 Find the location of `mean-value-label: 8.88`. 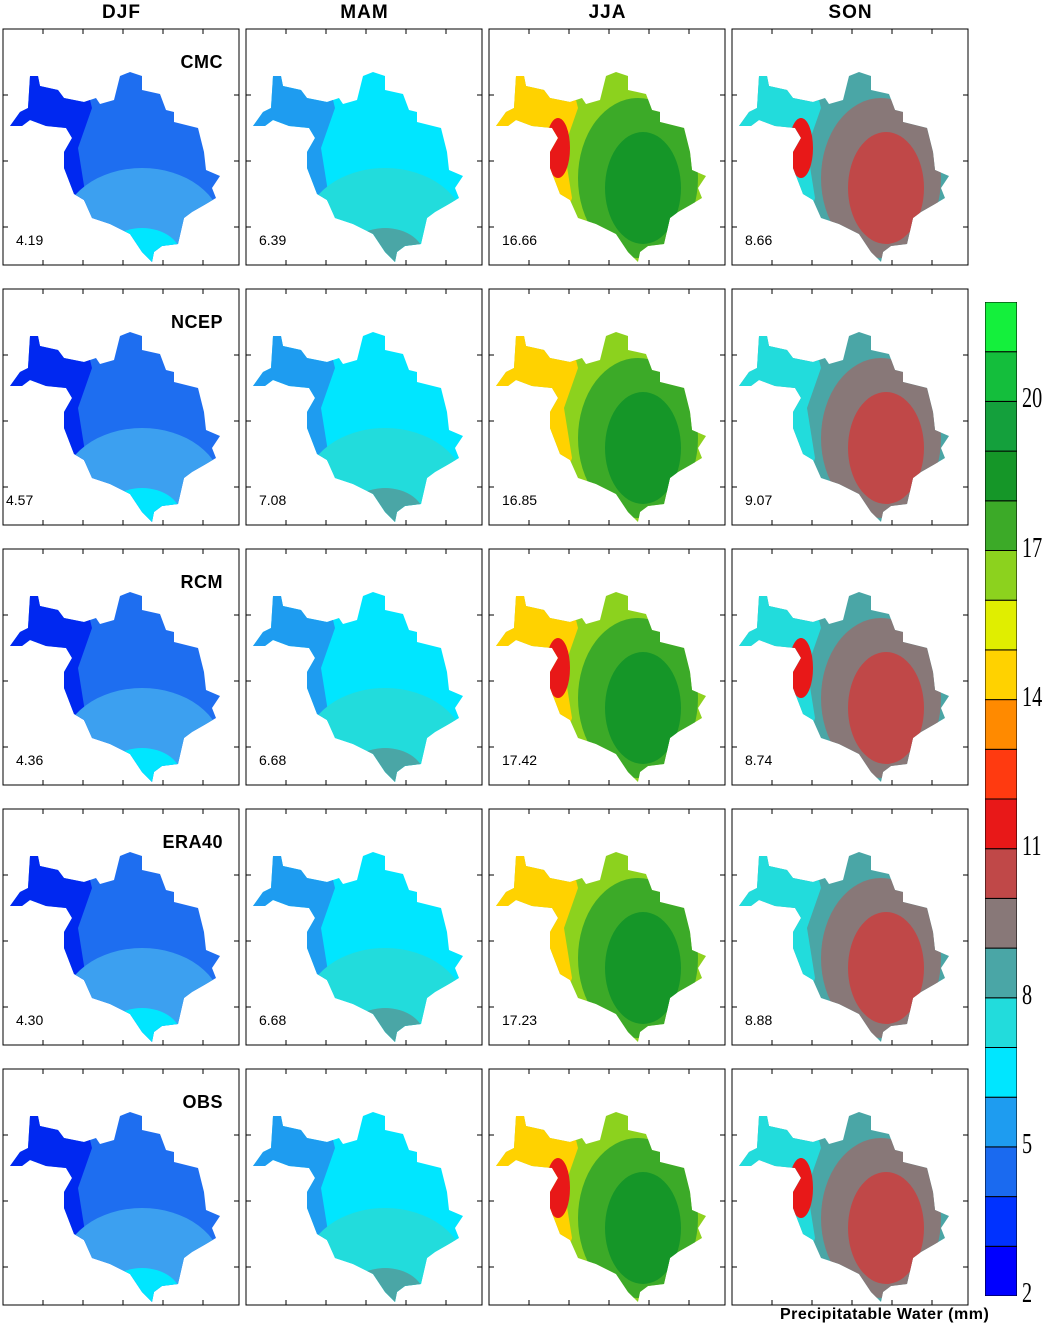

mean-value-label: 8.88 is located at coordinates (759, 1020).